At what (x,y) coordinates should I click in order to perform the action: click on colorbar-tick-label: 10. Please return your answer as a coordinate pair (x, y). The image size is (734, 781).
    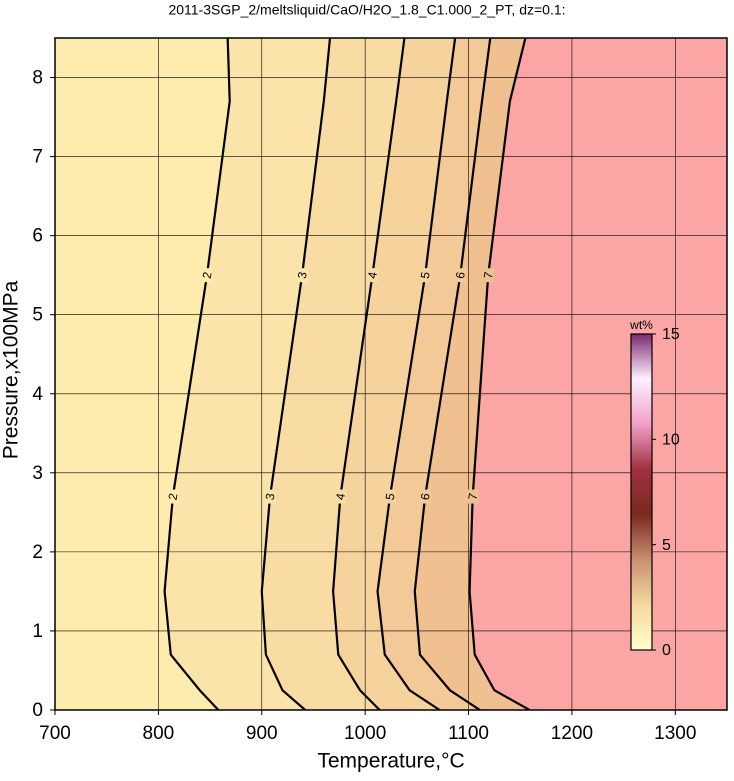
    Looking at the image, I should click on (671, 440).